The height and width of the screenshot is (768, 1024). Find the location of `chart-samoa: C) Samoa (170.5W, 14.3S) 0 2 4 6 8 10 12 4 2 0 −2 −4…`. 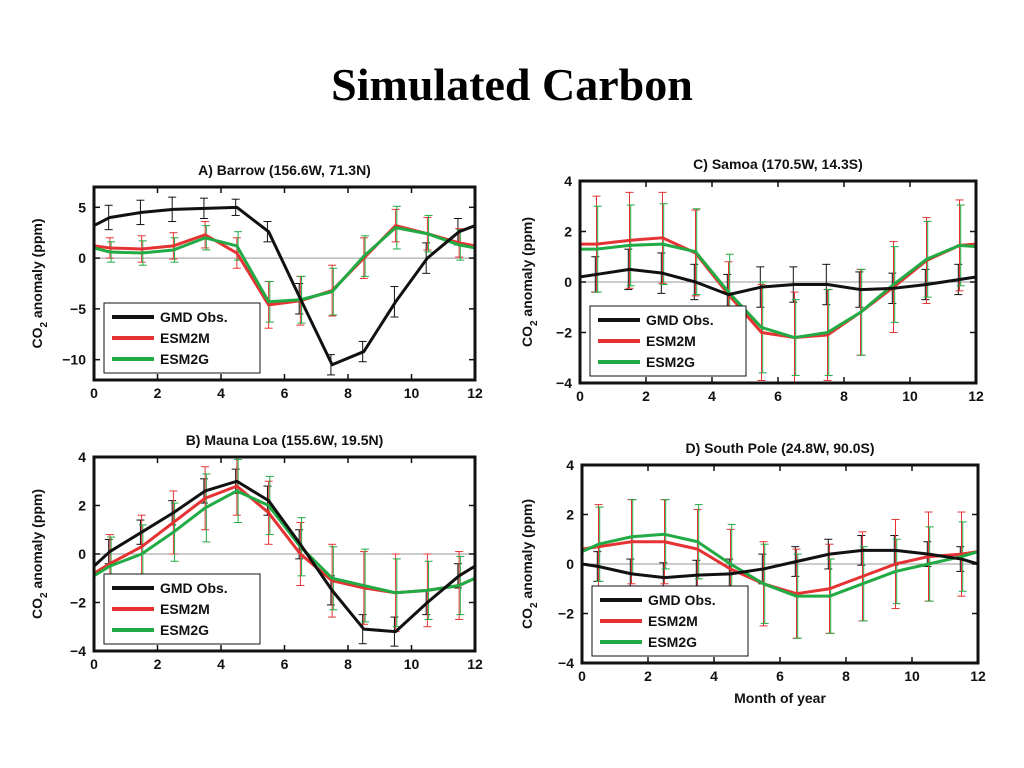

chart-samoa: C) Samoa (170.5W, 14.3S) 0 2 4 6 8 10 12 4 2 0 −2 −4… is located at coordinates (751, 280).